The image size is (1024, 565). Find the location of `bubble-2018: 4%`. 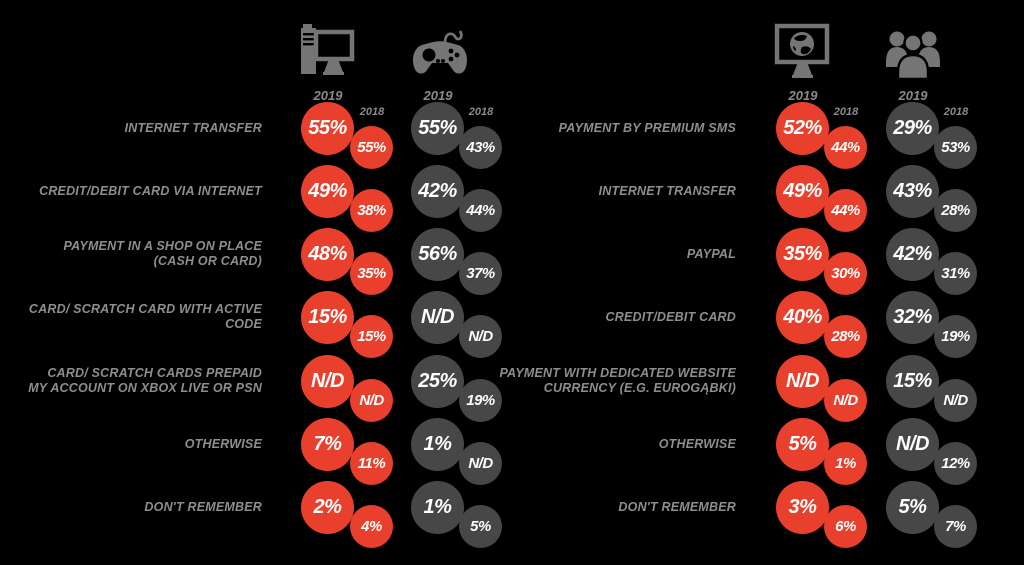

bubble-2018: 4% is located at coordinates (371, 526).